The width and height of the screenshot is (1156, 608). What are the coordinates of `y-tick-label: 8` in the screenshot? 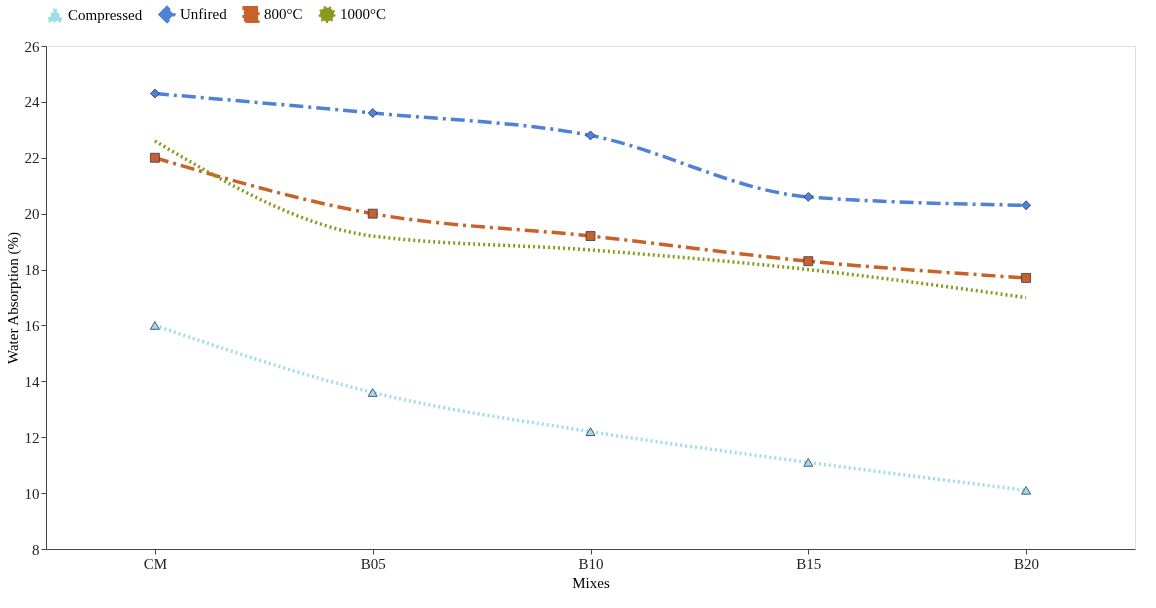 It's located at (36, 549).